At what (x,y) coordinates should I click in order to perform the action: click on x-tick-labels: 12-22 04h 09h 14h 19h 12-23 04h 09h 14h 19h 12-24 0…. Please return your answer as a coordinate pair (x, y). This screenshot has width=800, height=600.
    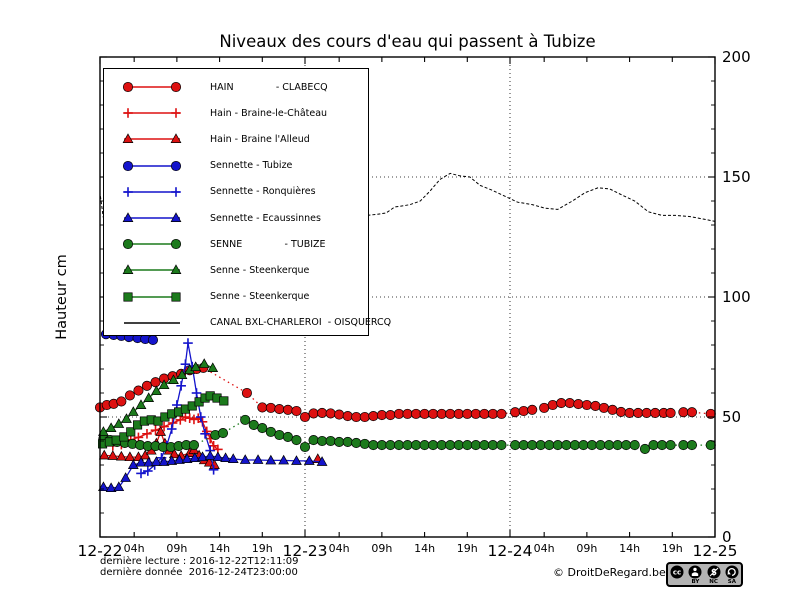
    Looking at the image, I should click on (407, 551).